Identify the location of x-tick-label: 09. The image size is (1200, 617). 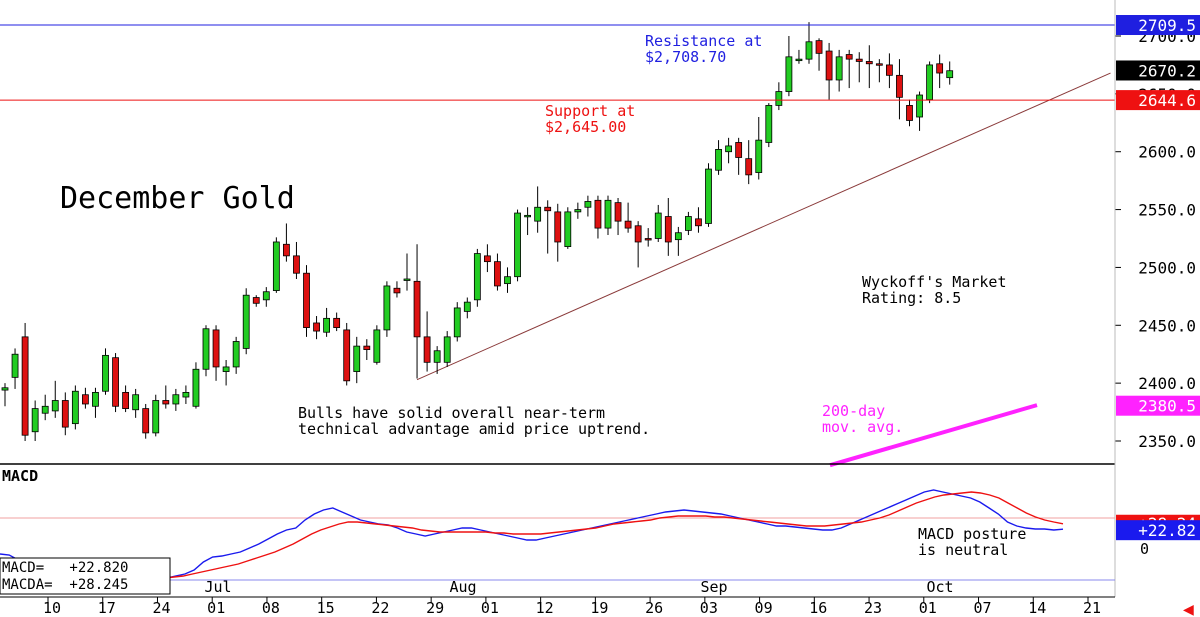
(764, 608).